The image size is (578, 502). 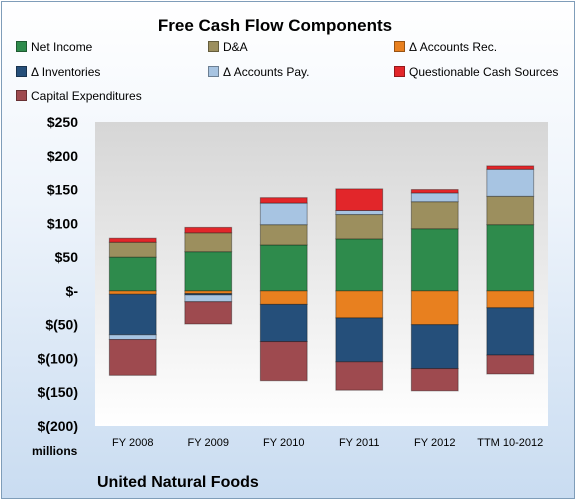 I want to click on legend-item-capex: Capital Expenditures, so click(x=79, y=96).